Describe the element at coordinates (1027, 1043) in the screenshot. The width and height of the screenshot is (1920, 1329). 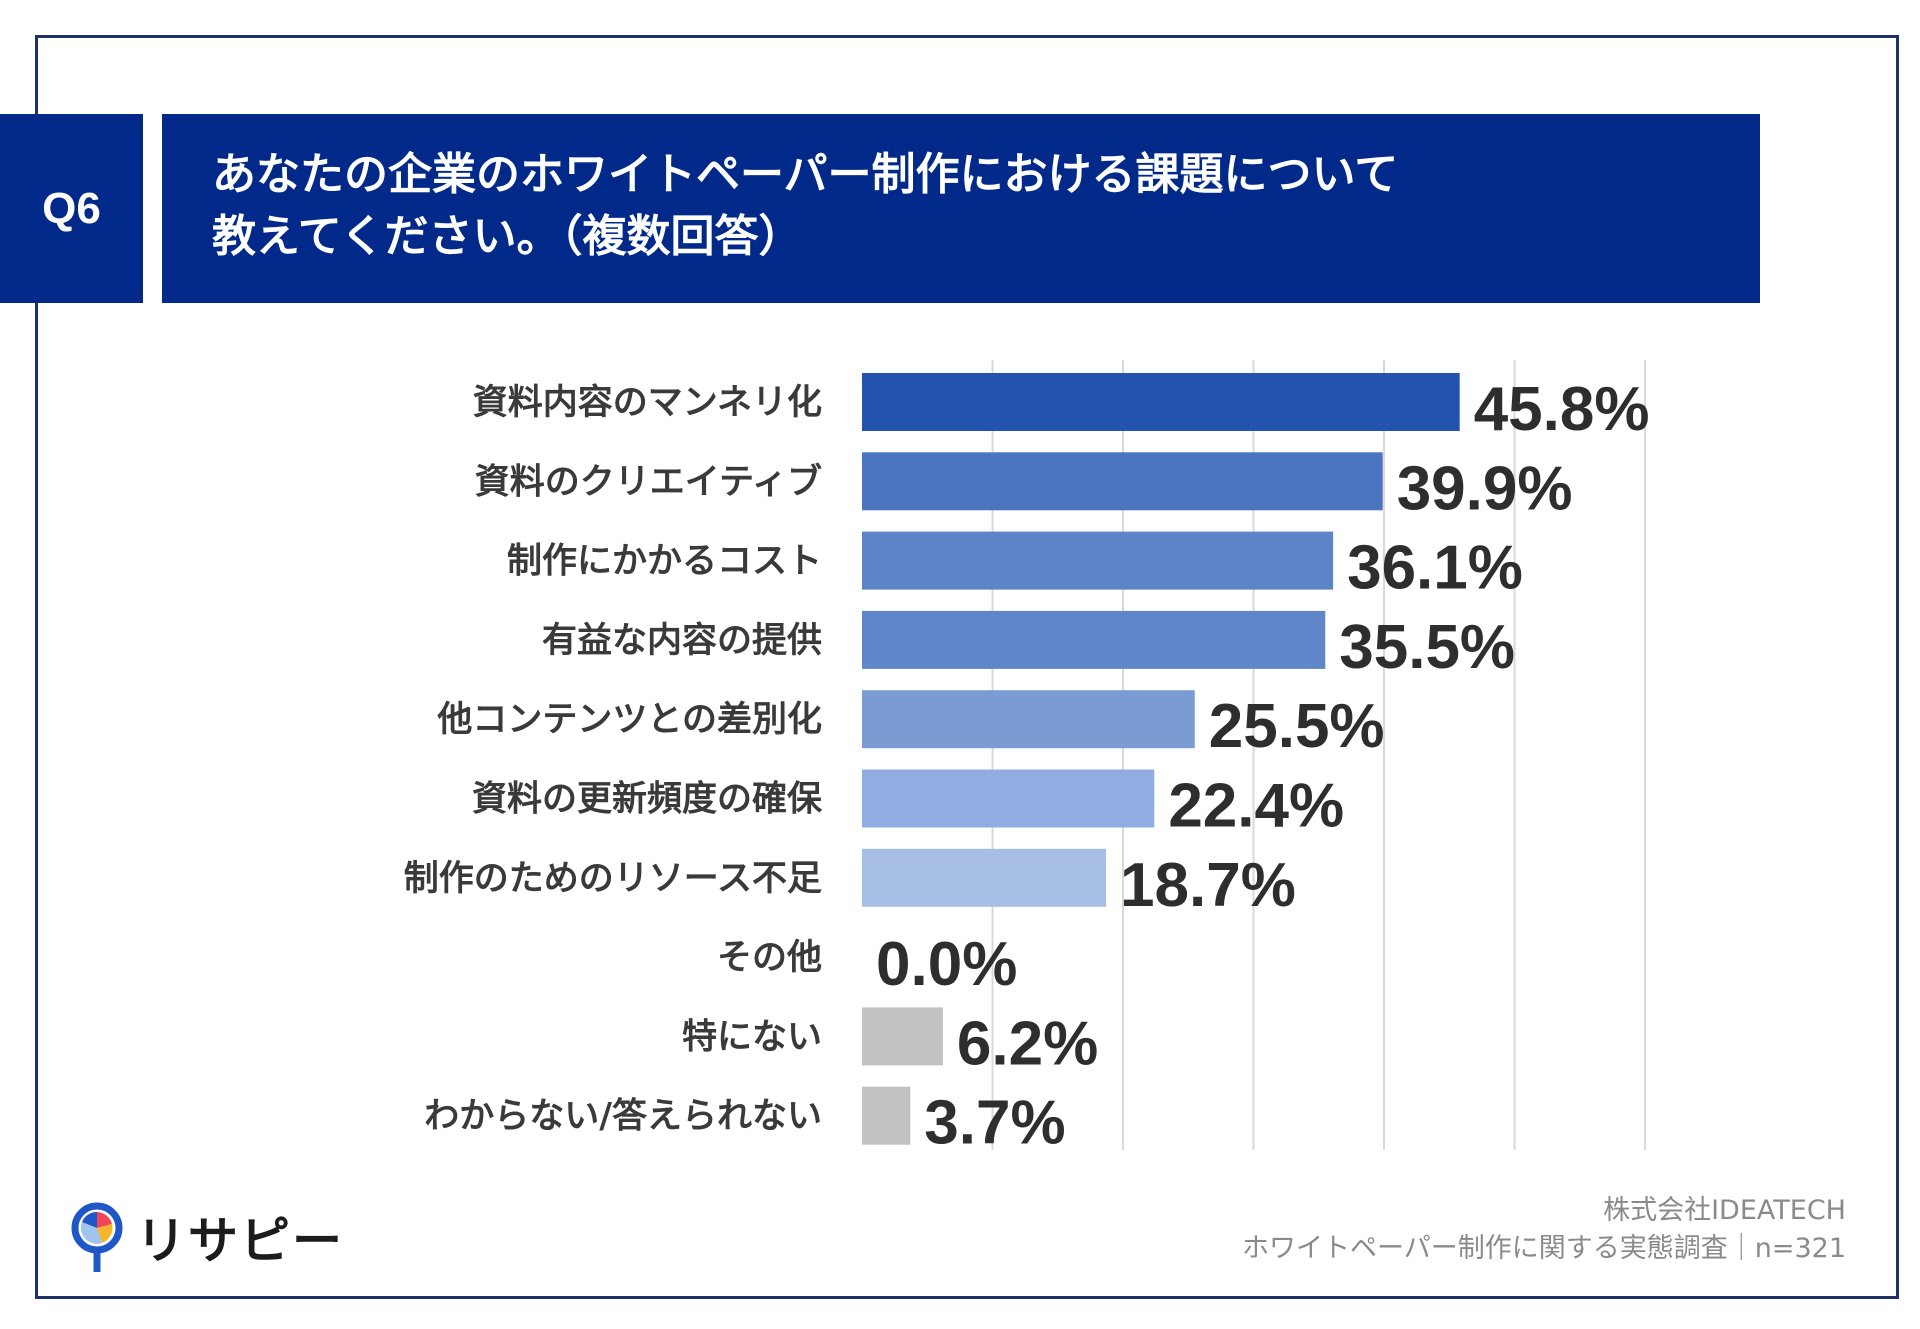
I see `value-label: 6.2%` at that location.